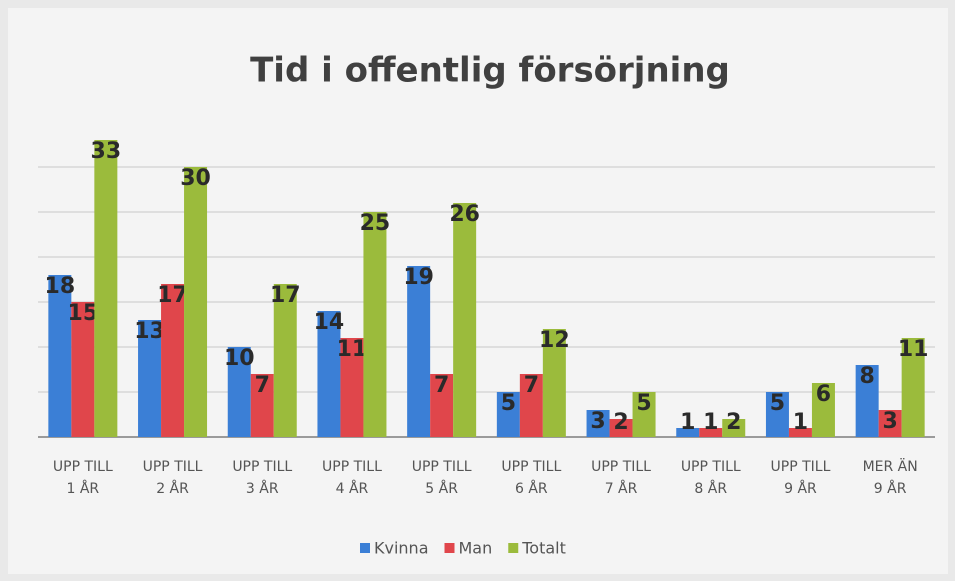 Image resolution: width=955 pixels, height=581 pixels. Describe the element at coordinates (531, 478) in the screenshot. I see `x-tick-label: UPP TILL 6 ÅR` at that location.